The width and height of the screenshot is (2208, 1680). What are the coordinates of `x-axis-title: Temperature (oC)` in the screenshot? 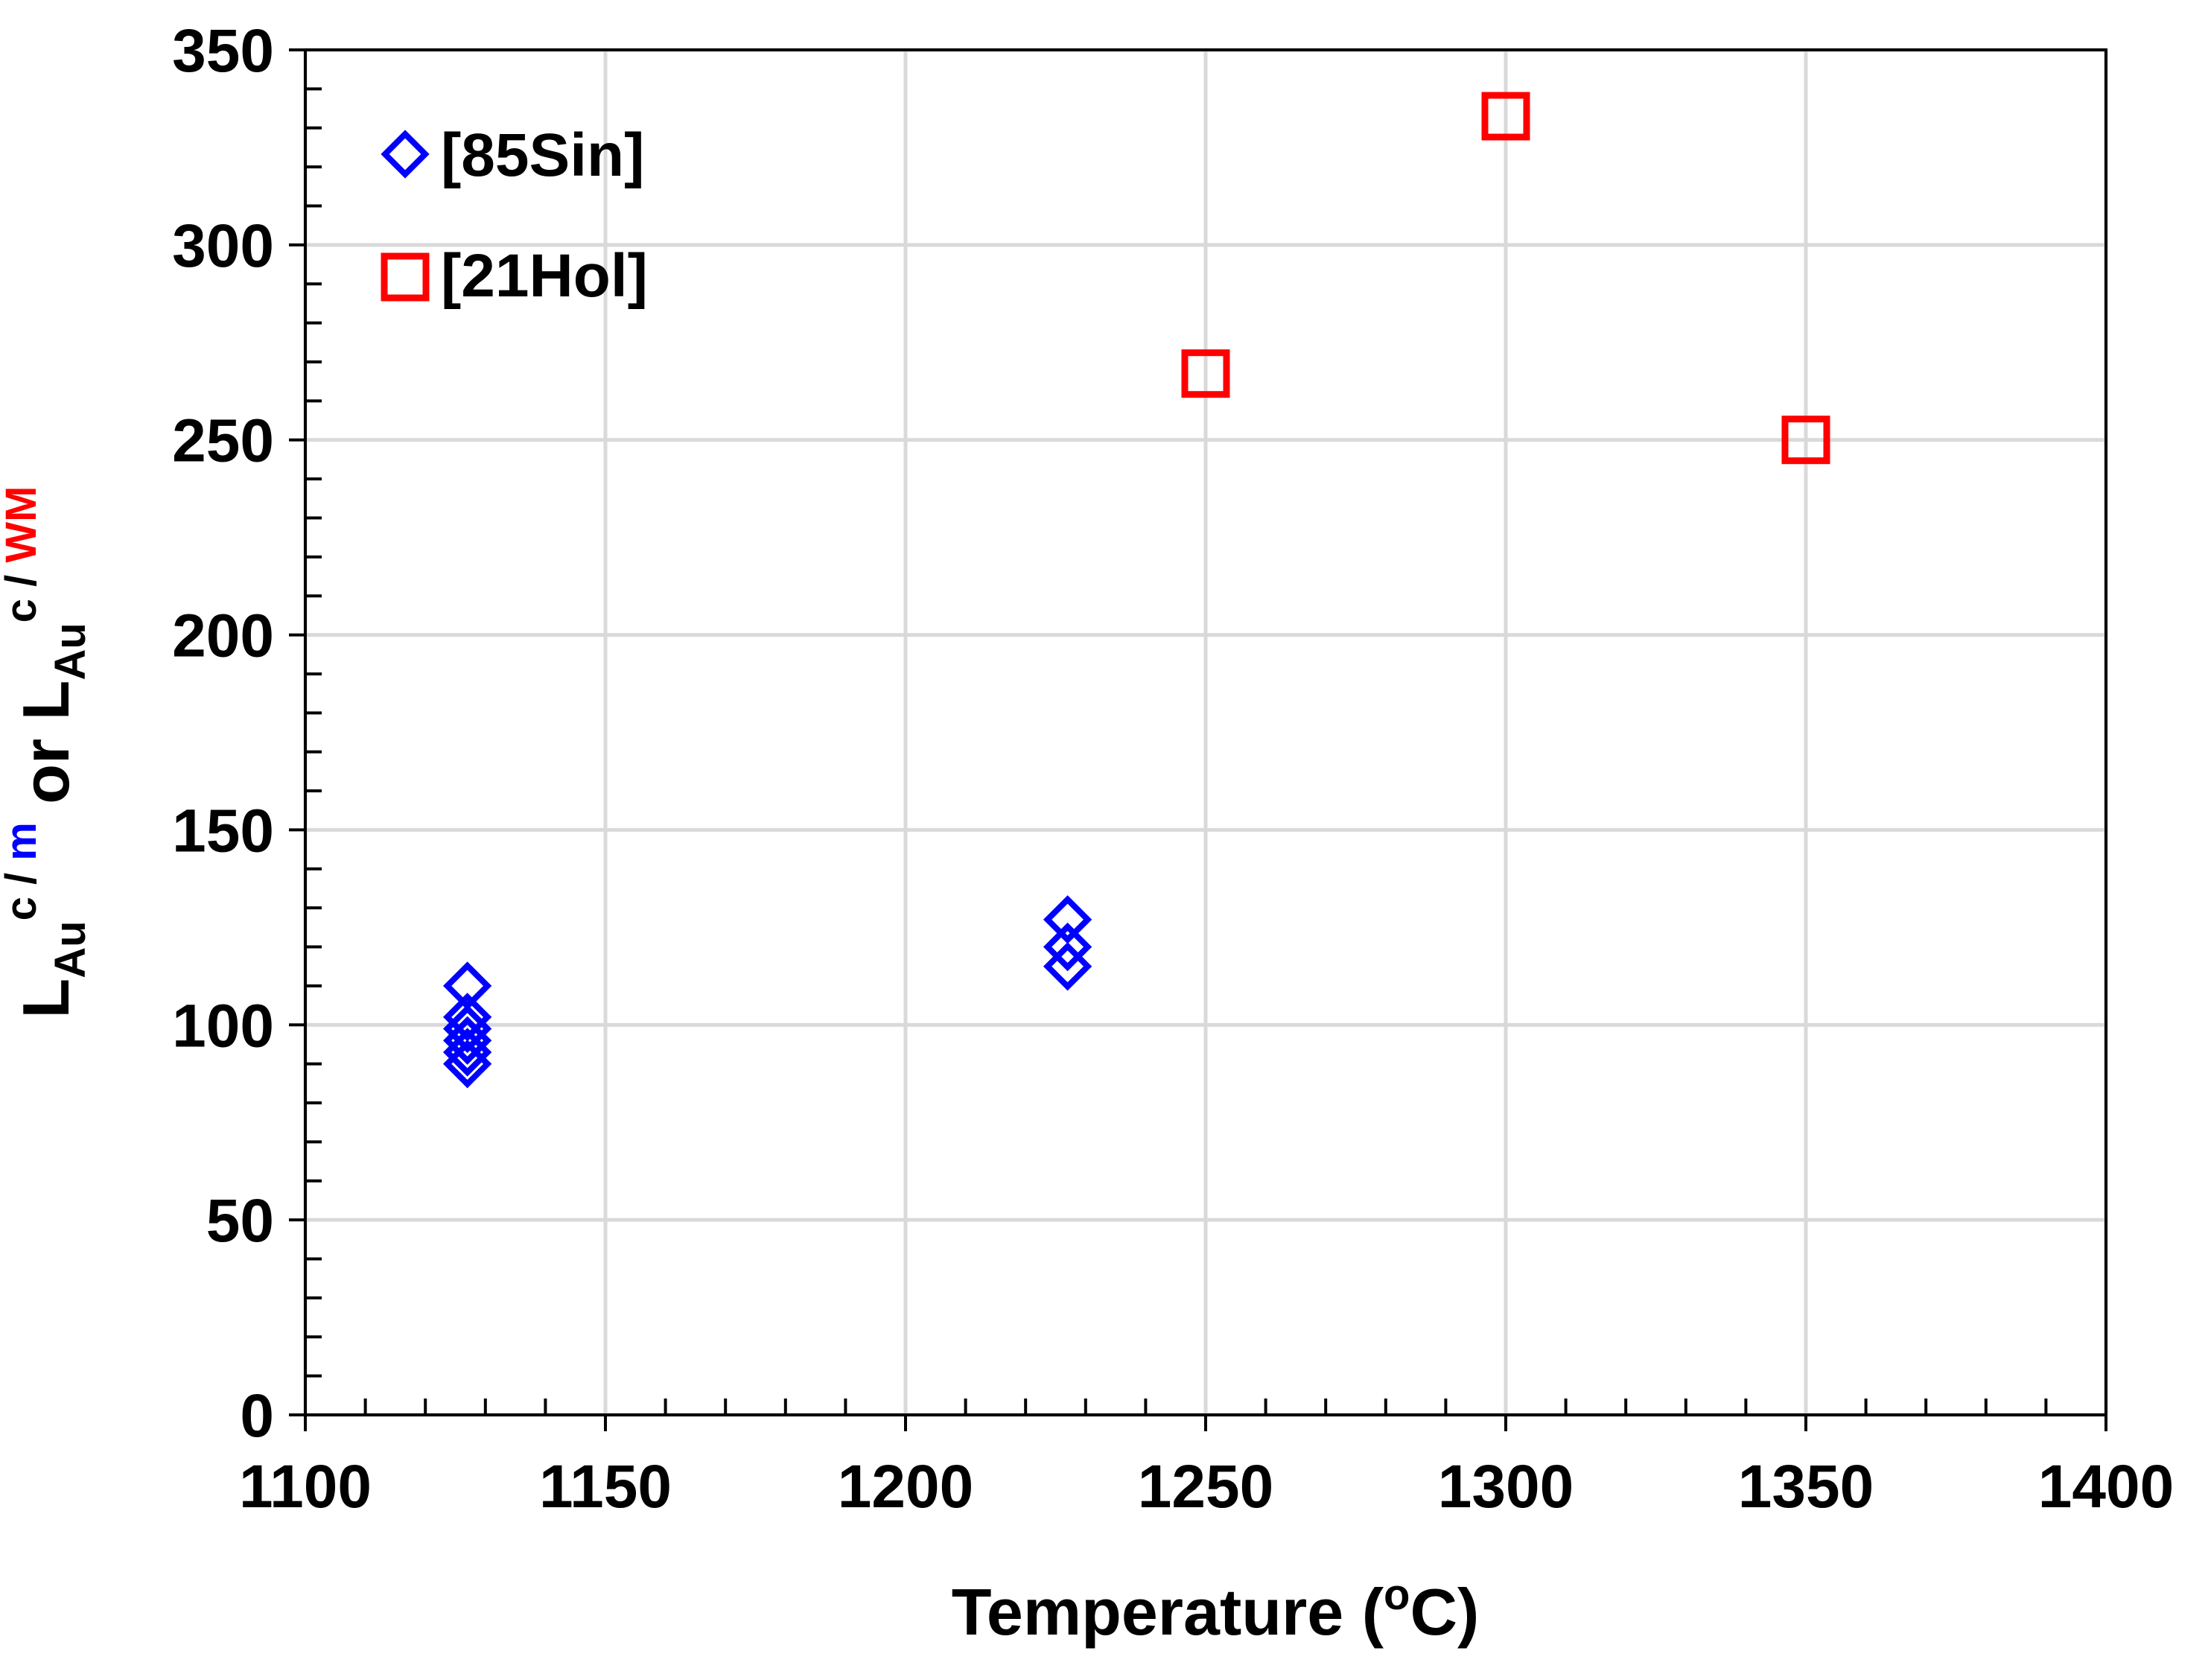 It's located at (1216, 1610).